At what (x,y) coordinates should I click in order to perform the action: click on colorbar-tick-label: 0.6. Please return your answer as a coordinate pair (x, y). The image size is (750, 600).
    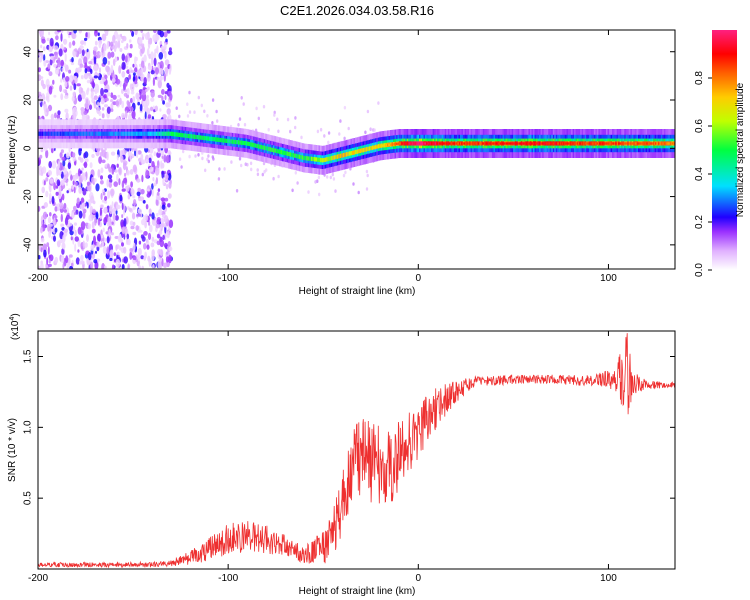
    Looking at the image, I should click on (699, 126).